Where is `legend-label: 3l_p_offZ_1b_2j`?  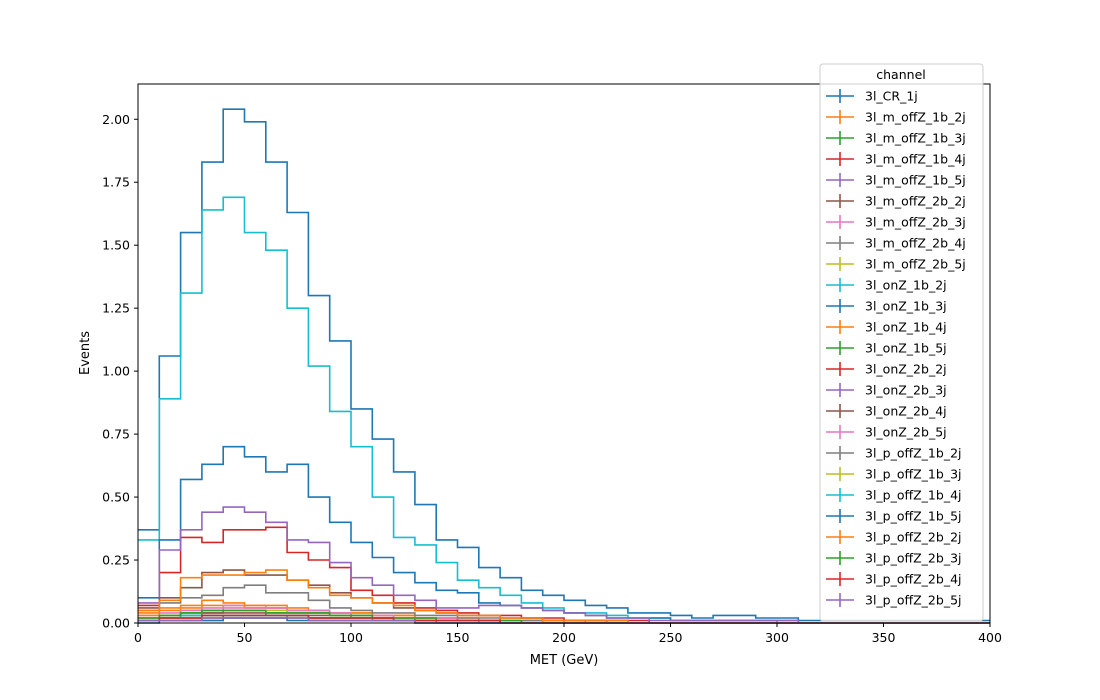
legend-label: 3l_p_offZ_1b_2j is located at coordinates (913, 453).